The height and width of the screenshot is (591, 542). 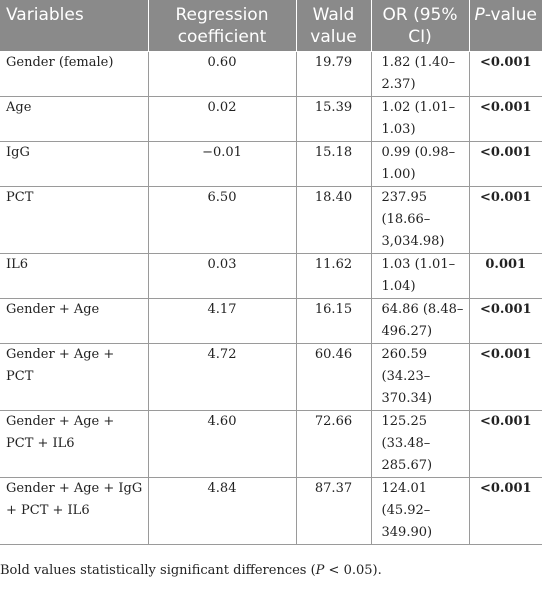 I want to click on header-regression-coefficient: Regression coefficient, so click(x=222, y=26).